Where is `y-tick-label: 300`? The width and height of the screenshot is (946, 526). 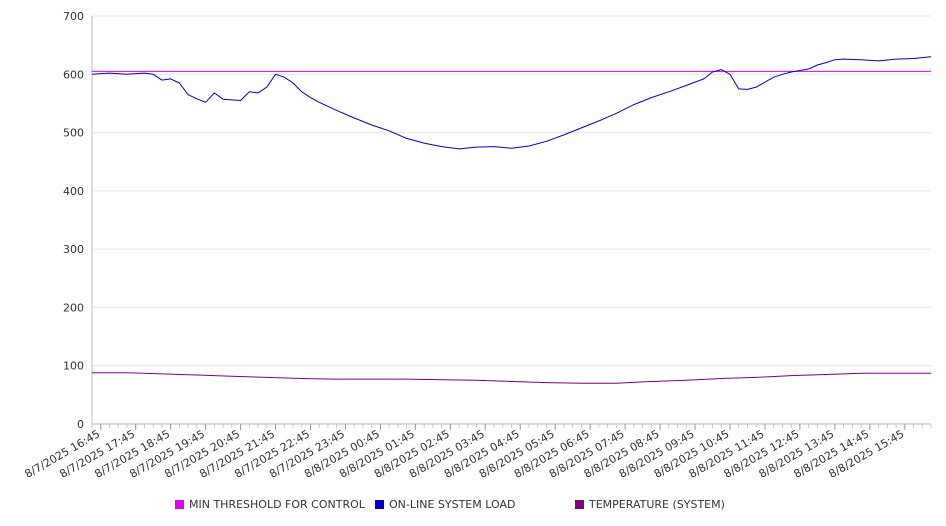 y-tick-label: 300 is located at coordinates (73, 249).